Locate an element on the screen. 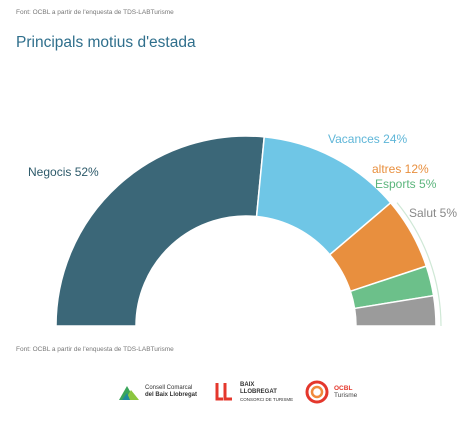 Image resolution: width=471 pixels, height=425 pixels. label-vacances: Vacances 24% is located at coordinates (367, 139).